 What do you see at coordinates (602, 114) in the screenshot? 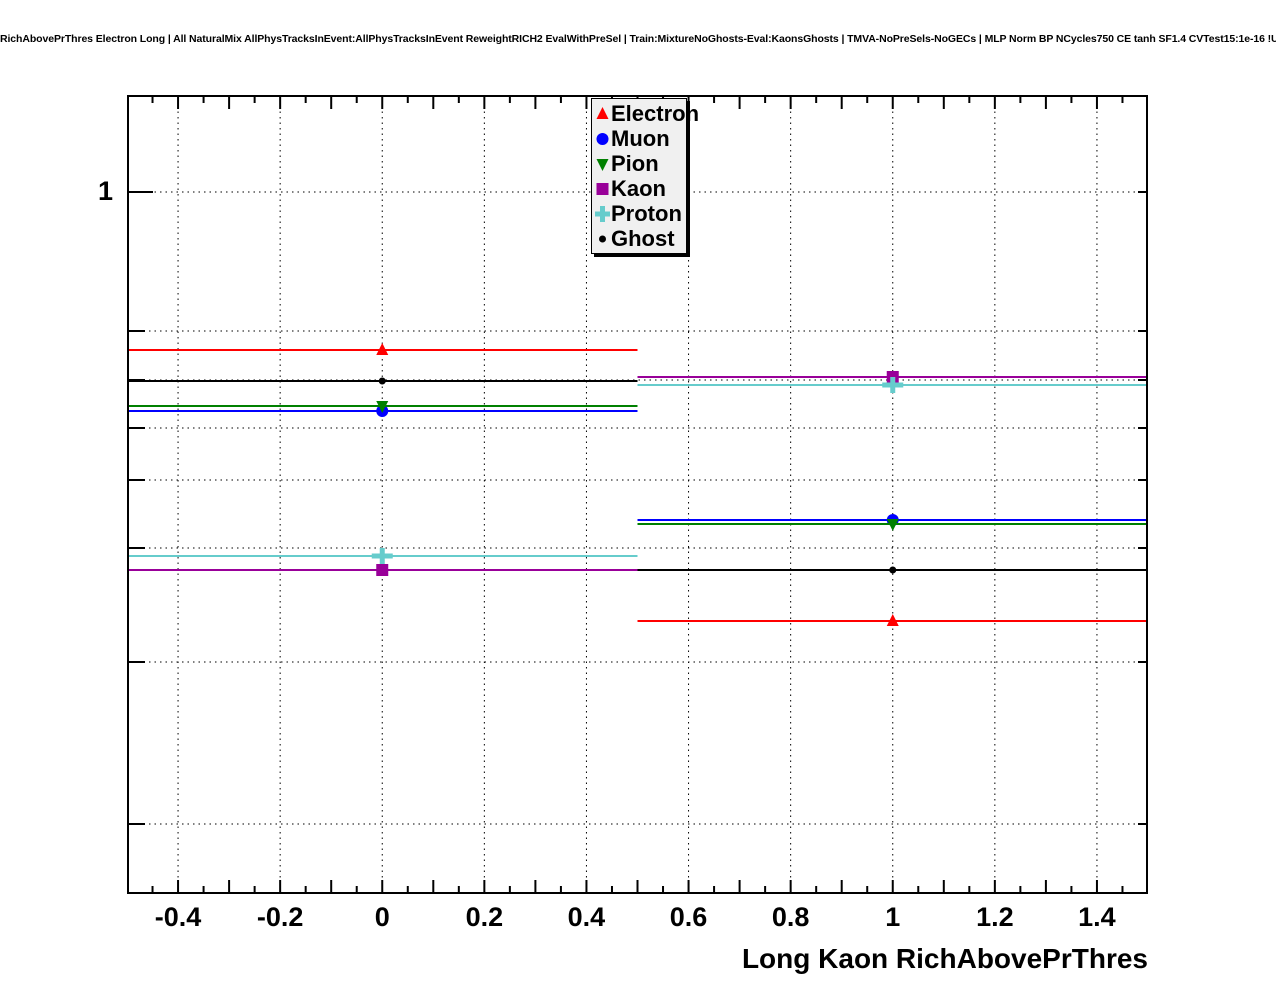
I see `triangle-up-icon` at bounding box center [602, 114].